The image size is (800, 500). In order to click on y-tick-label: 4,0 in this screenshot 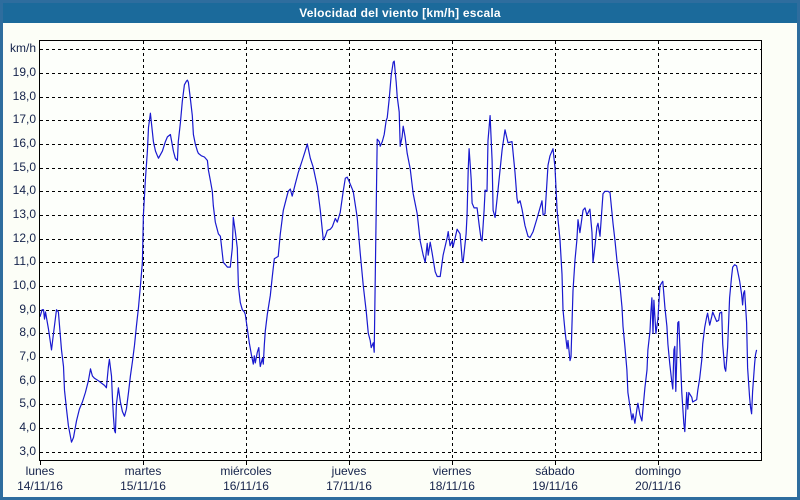, I will do `click(27, 427)`.